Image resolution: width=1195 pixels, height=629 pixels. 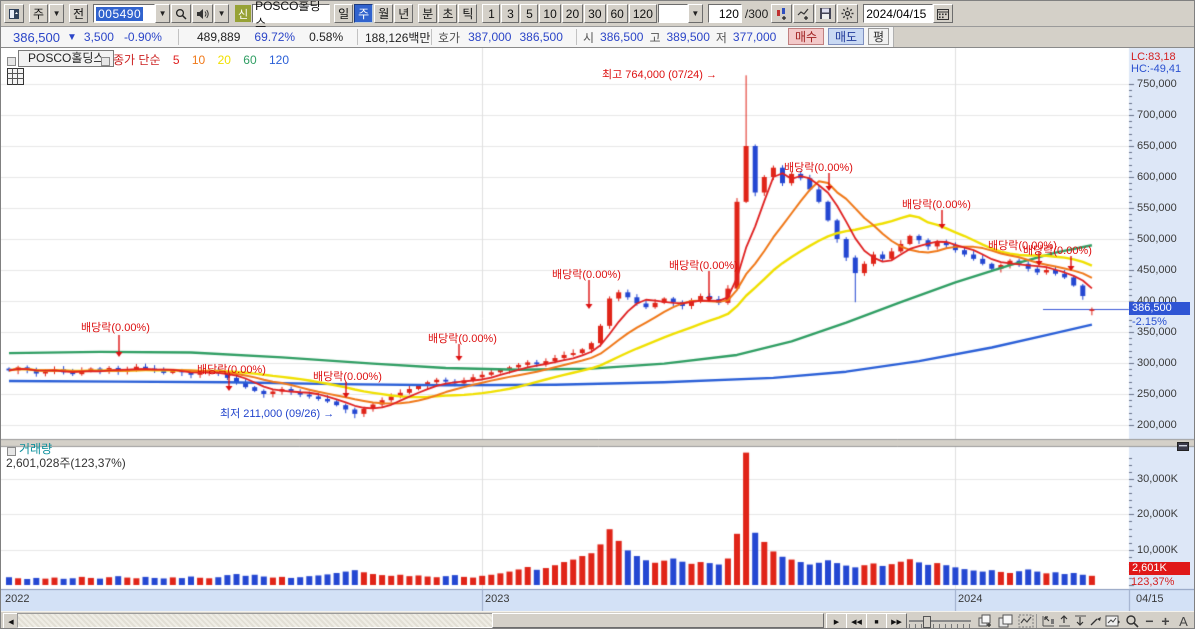 What do you see at coordinates (541, 37) in the screenshot?
I see `bid-price: 386,500` at bounding box center [541, 37].